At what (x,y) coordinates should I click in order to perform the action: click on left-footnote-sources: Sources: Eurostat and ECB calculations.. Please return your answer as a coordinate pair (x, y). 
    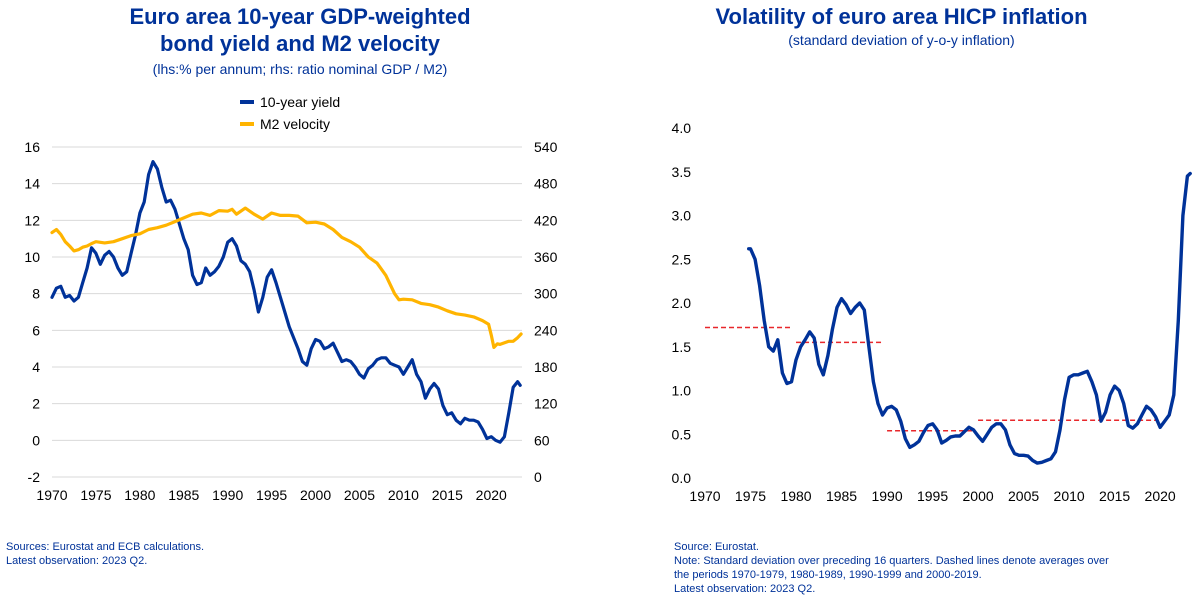
    Looking at the image, I should click on (105, 547).